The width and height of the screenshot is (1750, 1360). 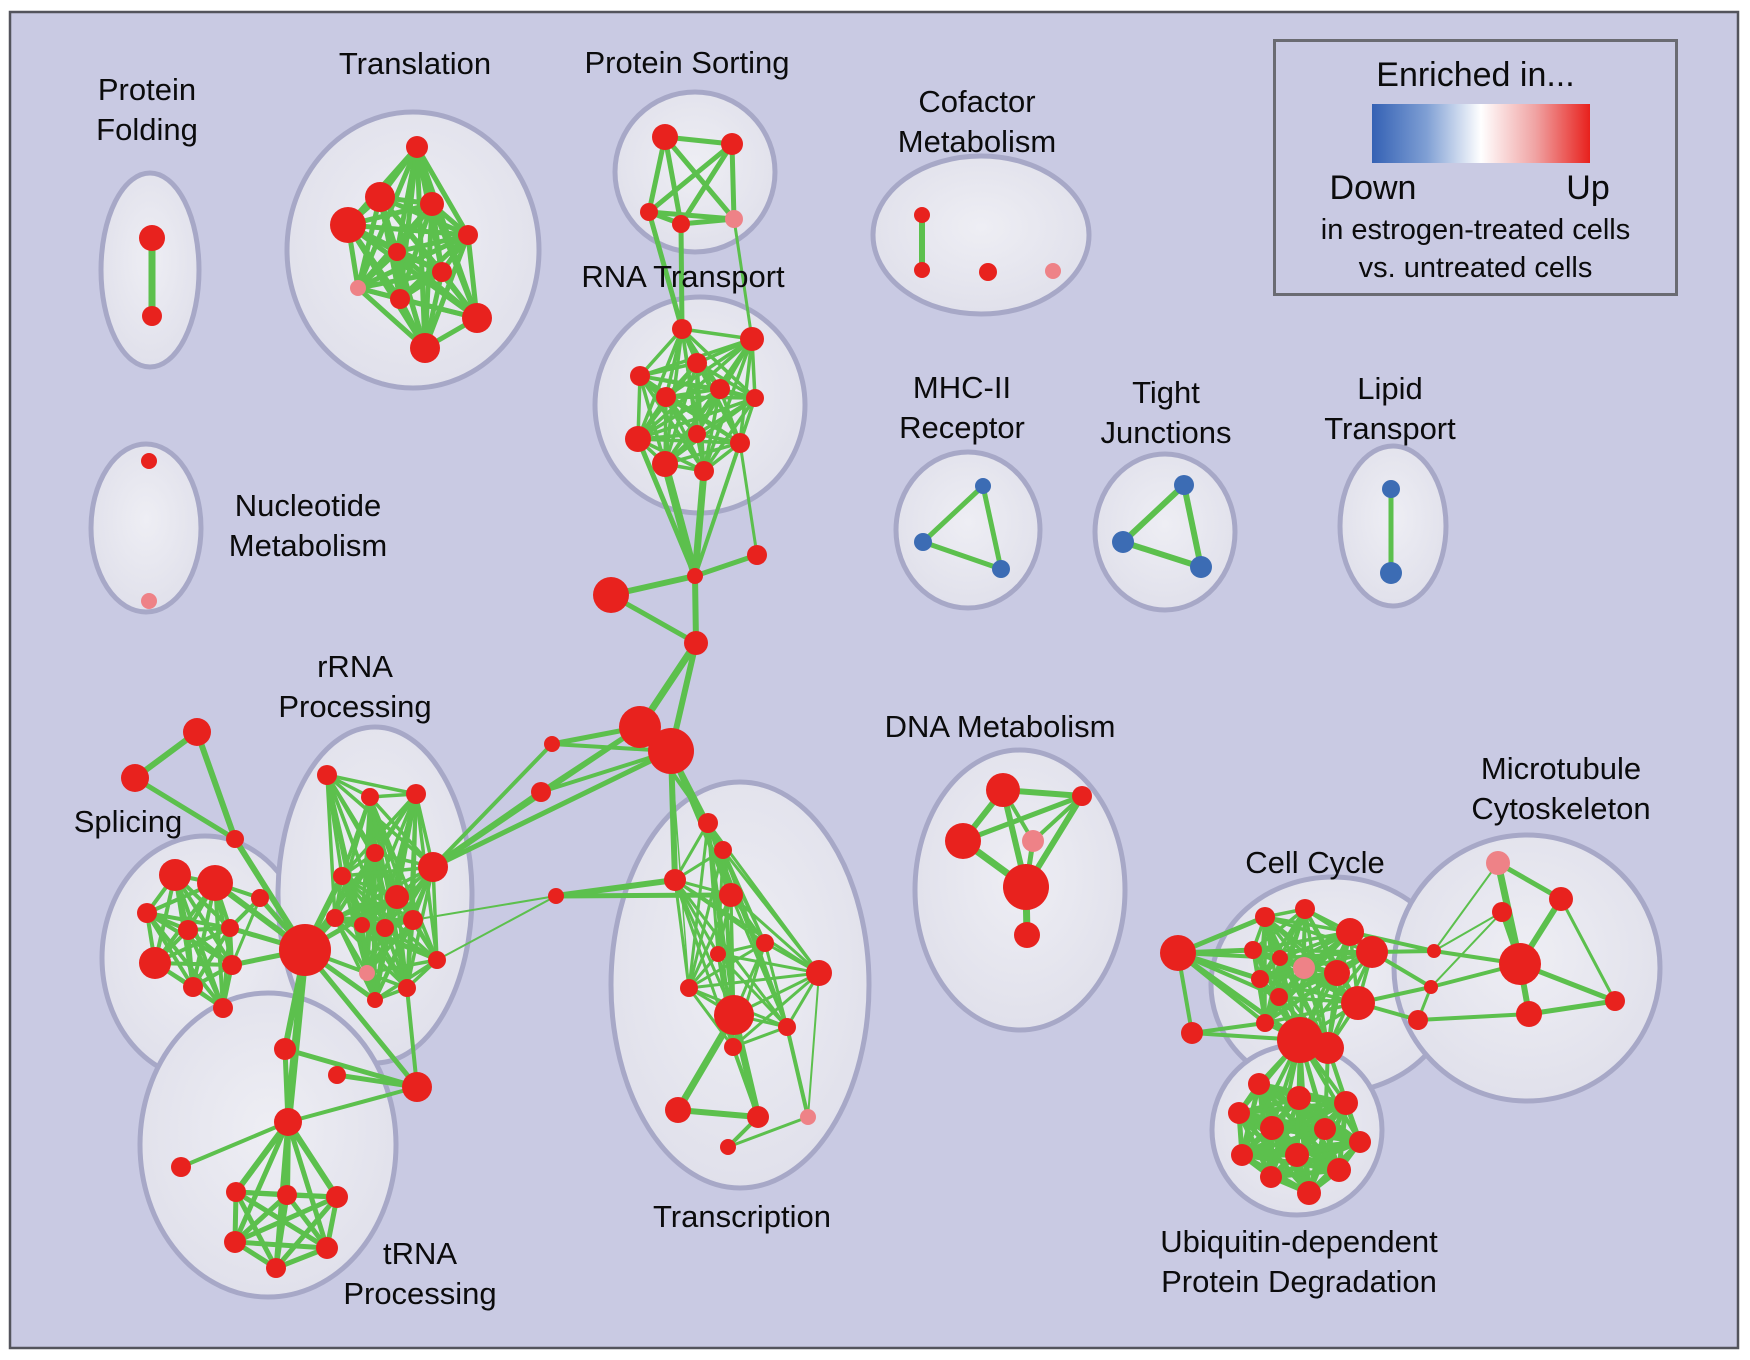 What do you see at coordinates (1373, 188) in the screenshot?
I see `legend-down-label: Down` at bounding box center [1373, 188].